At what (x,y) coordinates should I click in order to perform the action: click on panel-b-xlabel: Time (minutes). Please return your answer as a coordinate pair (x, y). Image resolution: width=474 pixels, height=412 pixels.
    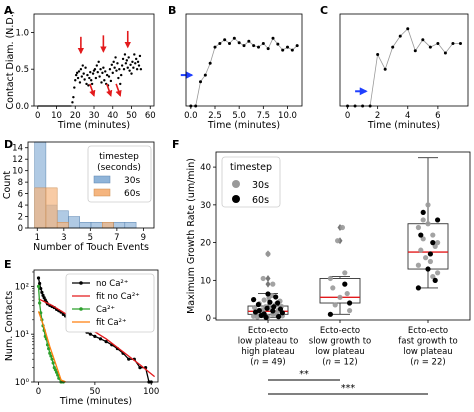
    Looking at the image, I should click on (243, 125).